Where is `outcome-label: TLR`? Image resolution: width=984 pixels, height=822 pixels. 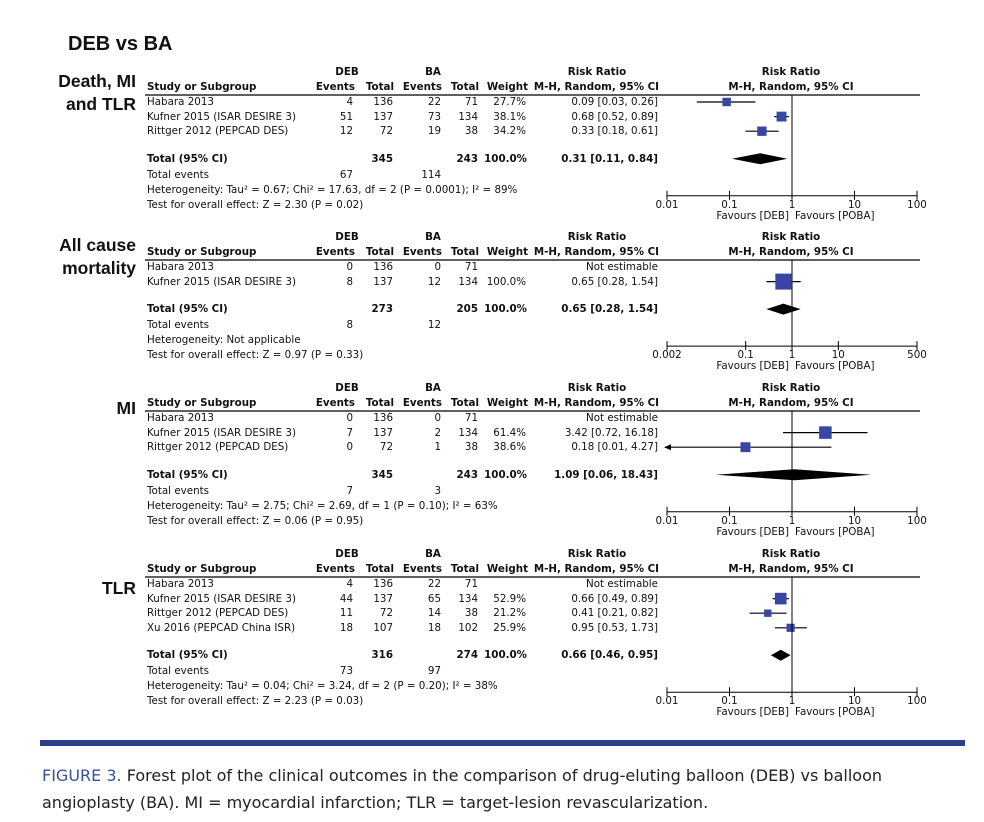 outcome-label: TLR is located at coordinates (118, 588).